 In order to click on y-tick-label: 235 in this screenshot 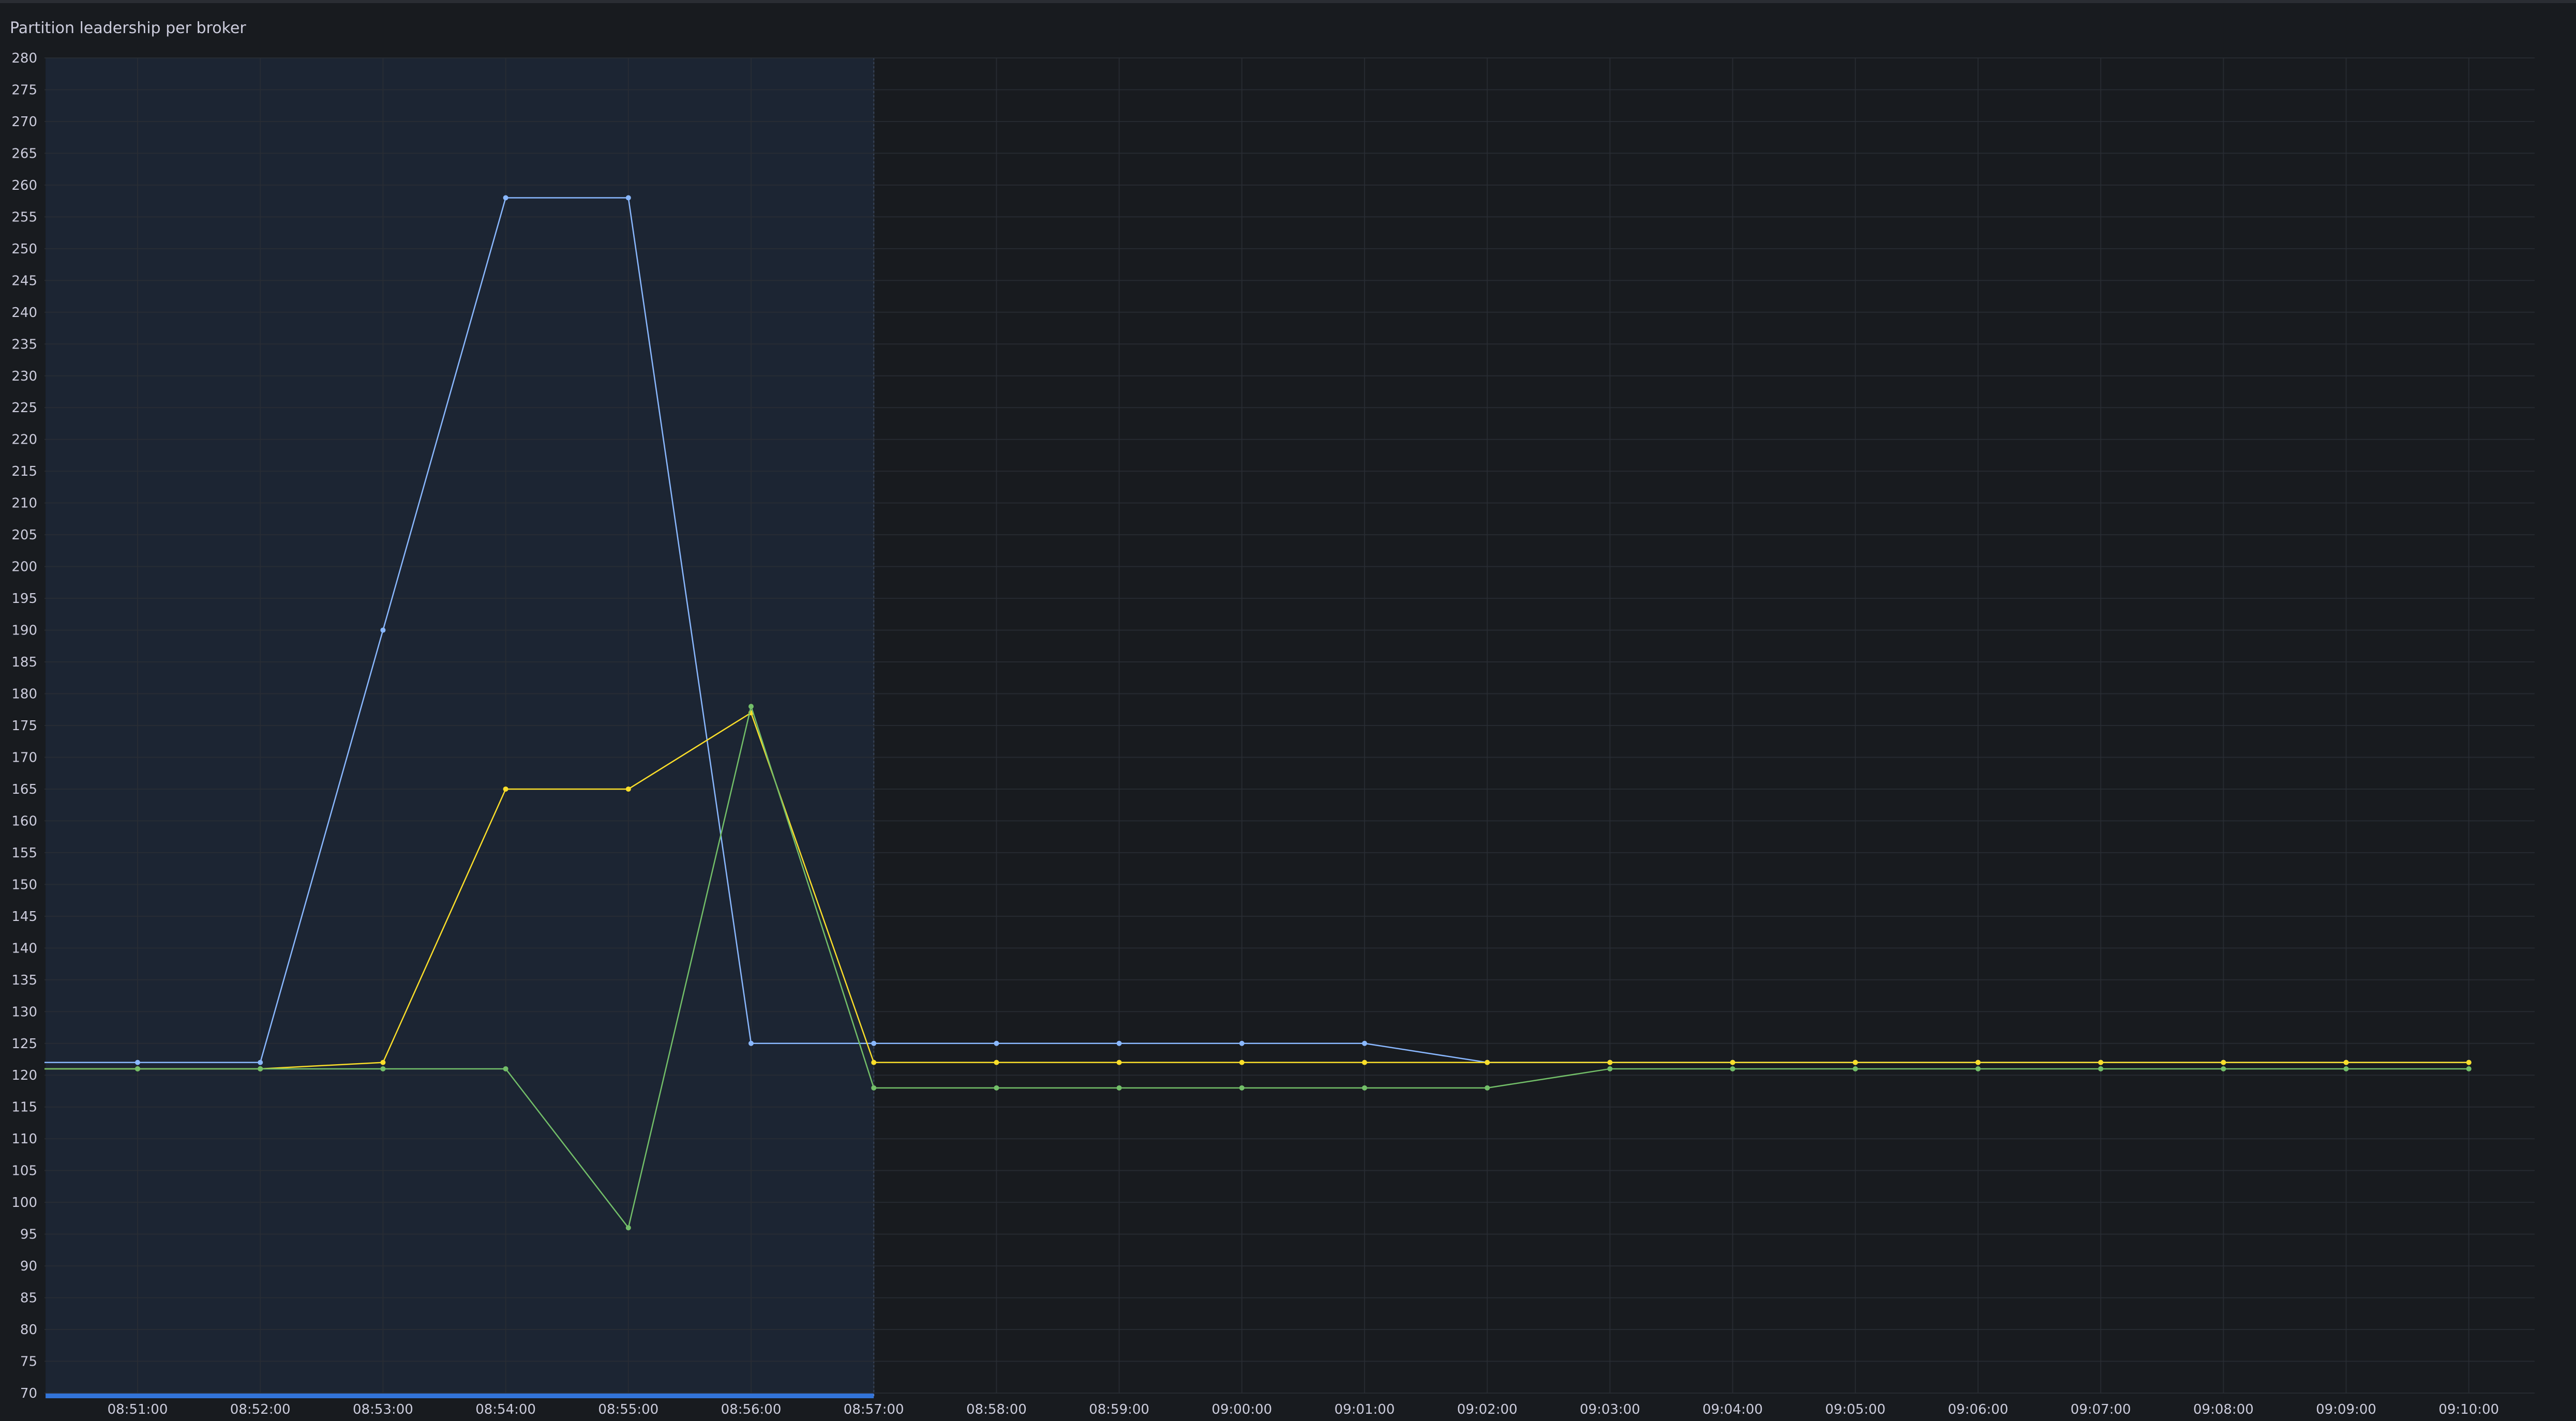, I will do `click(24, 344)`.